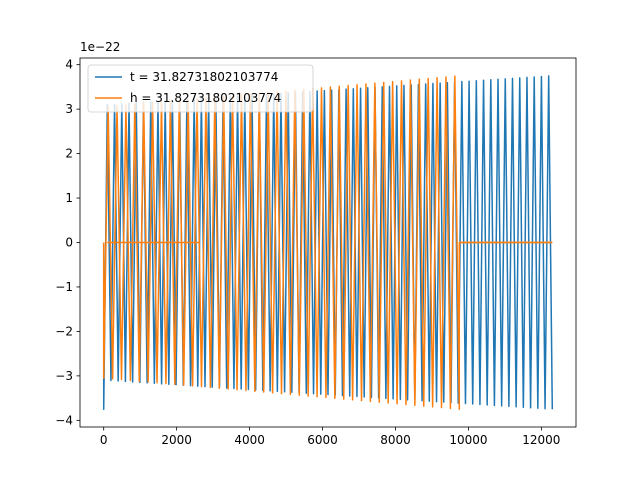 The height and width of the screenshot is (480, 640). Describe the element at coordinates (205, 98) in the screenshot. I see `legend-label: h = 31.82731802103774` at that location.